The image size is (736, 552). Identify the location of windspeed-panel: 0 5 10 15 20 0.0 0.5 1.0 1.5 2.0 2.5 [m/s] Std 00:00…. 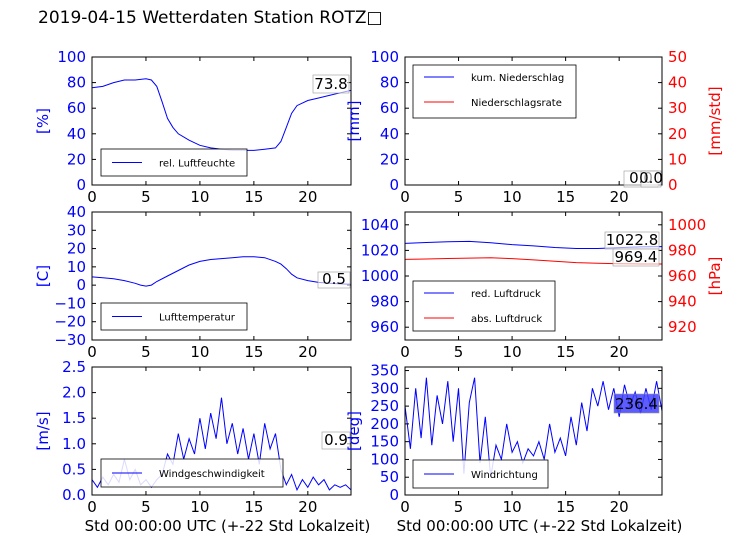
(202, 446).